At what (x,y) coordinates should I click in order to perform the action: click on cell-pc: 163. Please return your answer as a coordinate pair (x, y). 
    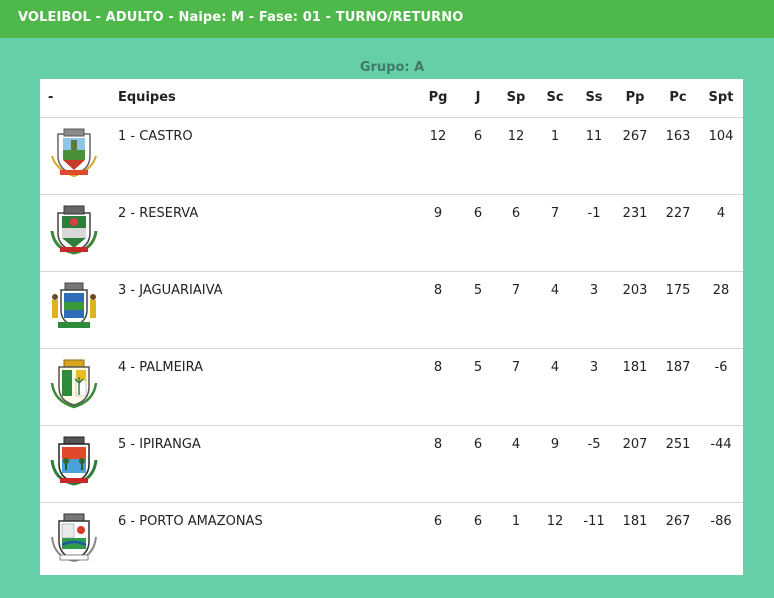
    Looking at the image, I should click on (678, 136).